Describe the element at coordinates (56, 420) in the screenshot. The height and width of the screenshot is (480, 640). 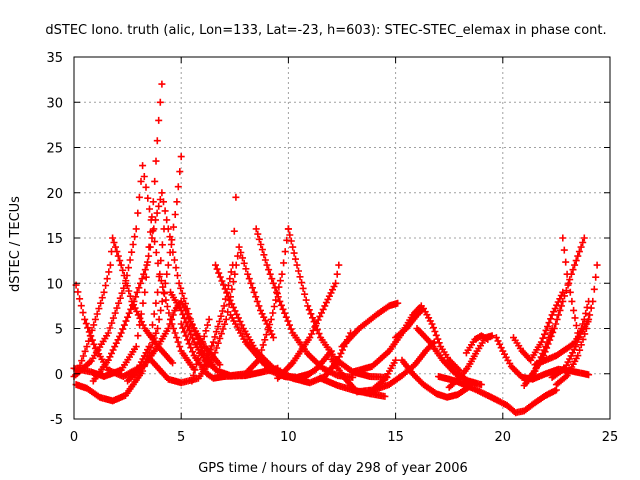
I see `y-tick-label: -5` at that location.